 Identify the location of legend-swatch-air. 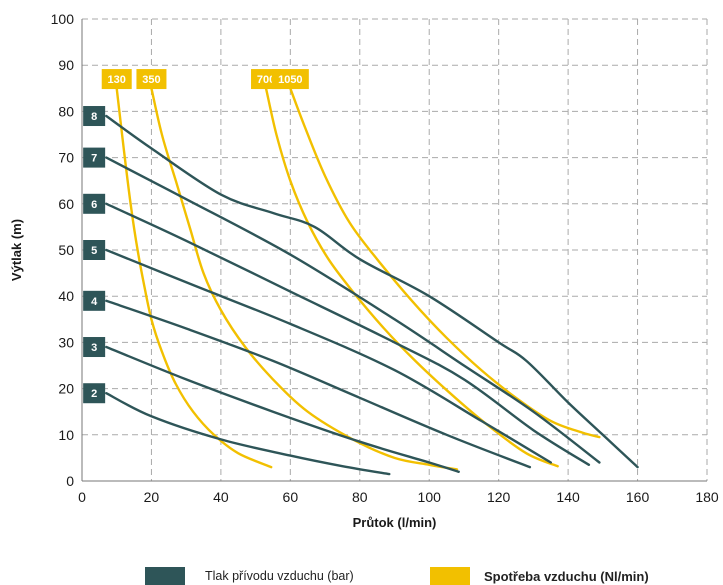
(450, 576).